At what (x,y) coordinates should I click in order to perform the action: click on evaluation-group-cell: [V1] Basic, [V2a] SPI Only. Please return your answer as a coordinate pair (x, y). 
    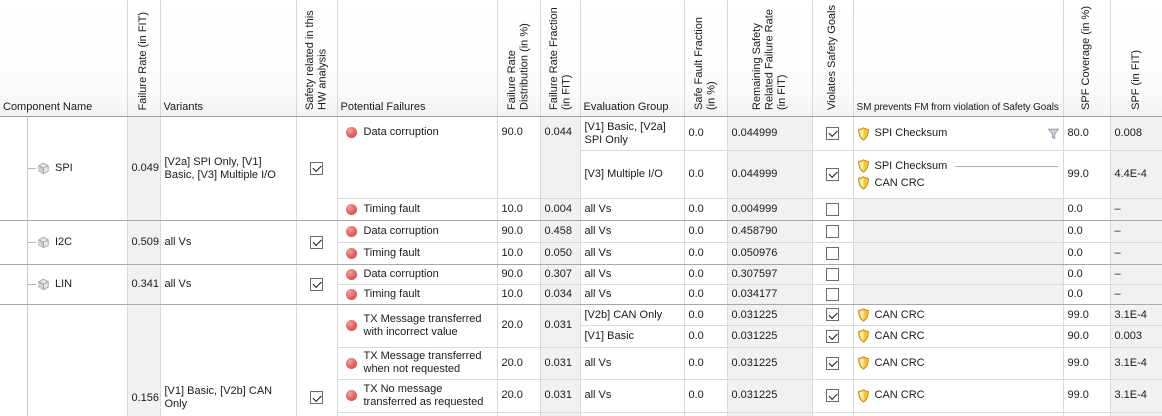
    Looking at the image, I should click on (632, 133).